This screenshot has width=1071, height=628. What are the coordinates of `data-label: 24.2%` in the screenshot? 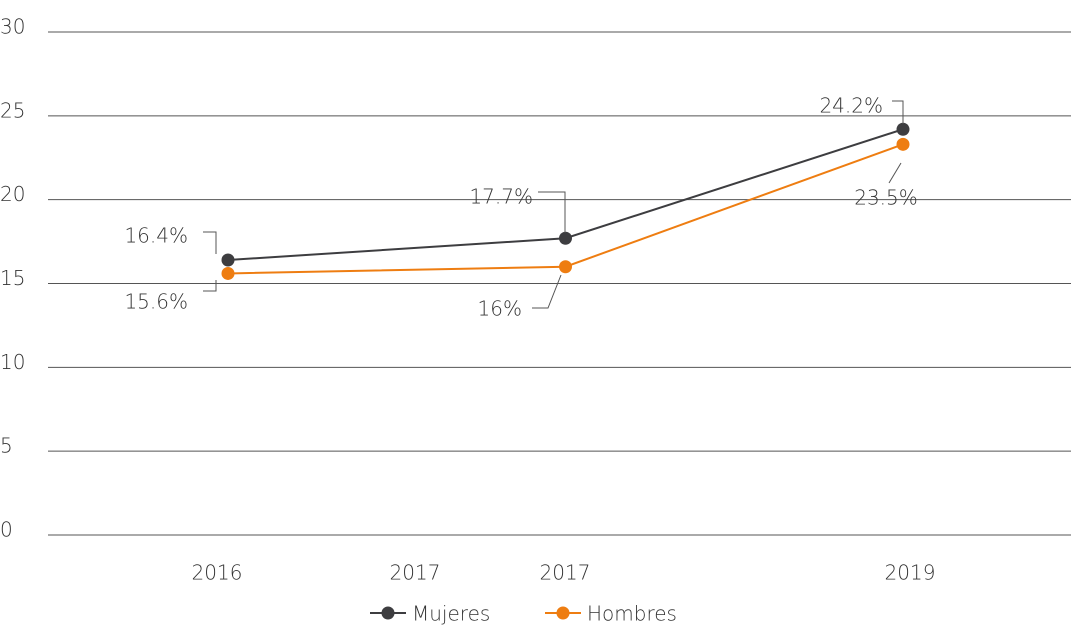 It's located at (851, 106).